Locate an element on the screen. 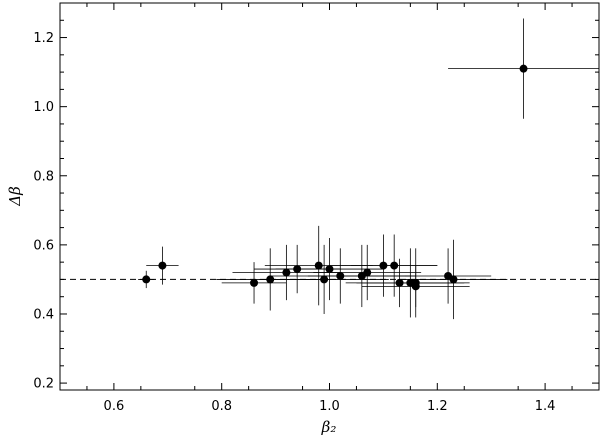  x-tick-label: 1.4 is located at coordinates (545, 406).